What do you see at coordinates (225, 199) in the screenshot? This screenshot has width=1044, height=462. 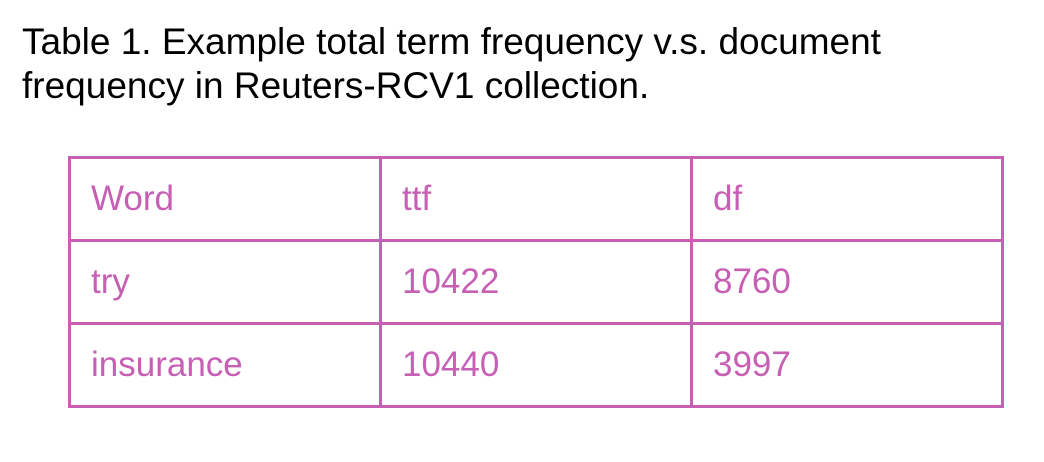 I see `header-word: Word` at bounding box center [225, 199].